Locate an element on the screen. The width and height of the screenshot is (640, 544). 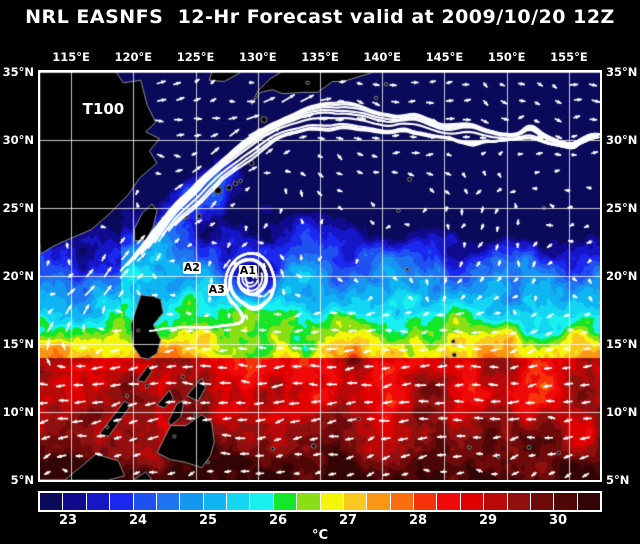
colorbar-tick-label: 27 is located at coordinates (348, 520).